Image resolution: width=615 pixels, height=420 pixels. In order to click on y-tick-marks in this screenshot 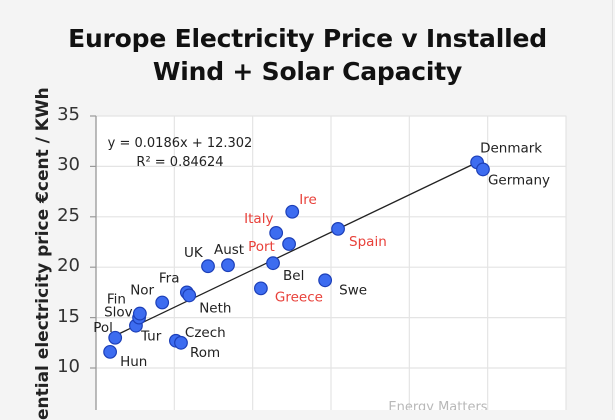, I will do `click(93, 242)`.